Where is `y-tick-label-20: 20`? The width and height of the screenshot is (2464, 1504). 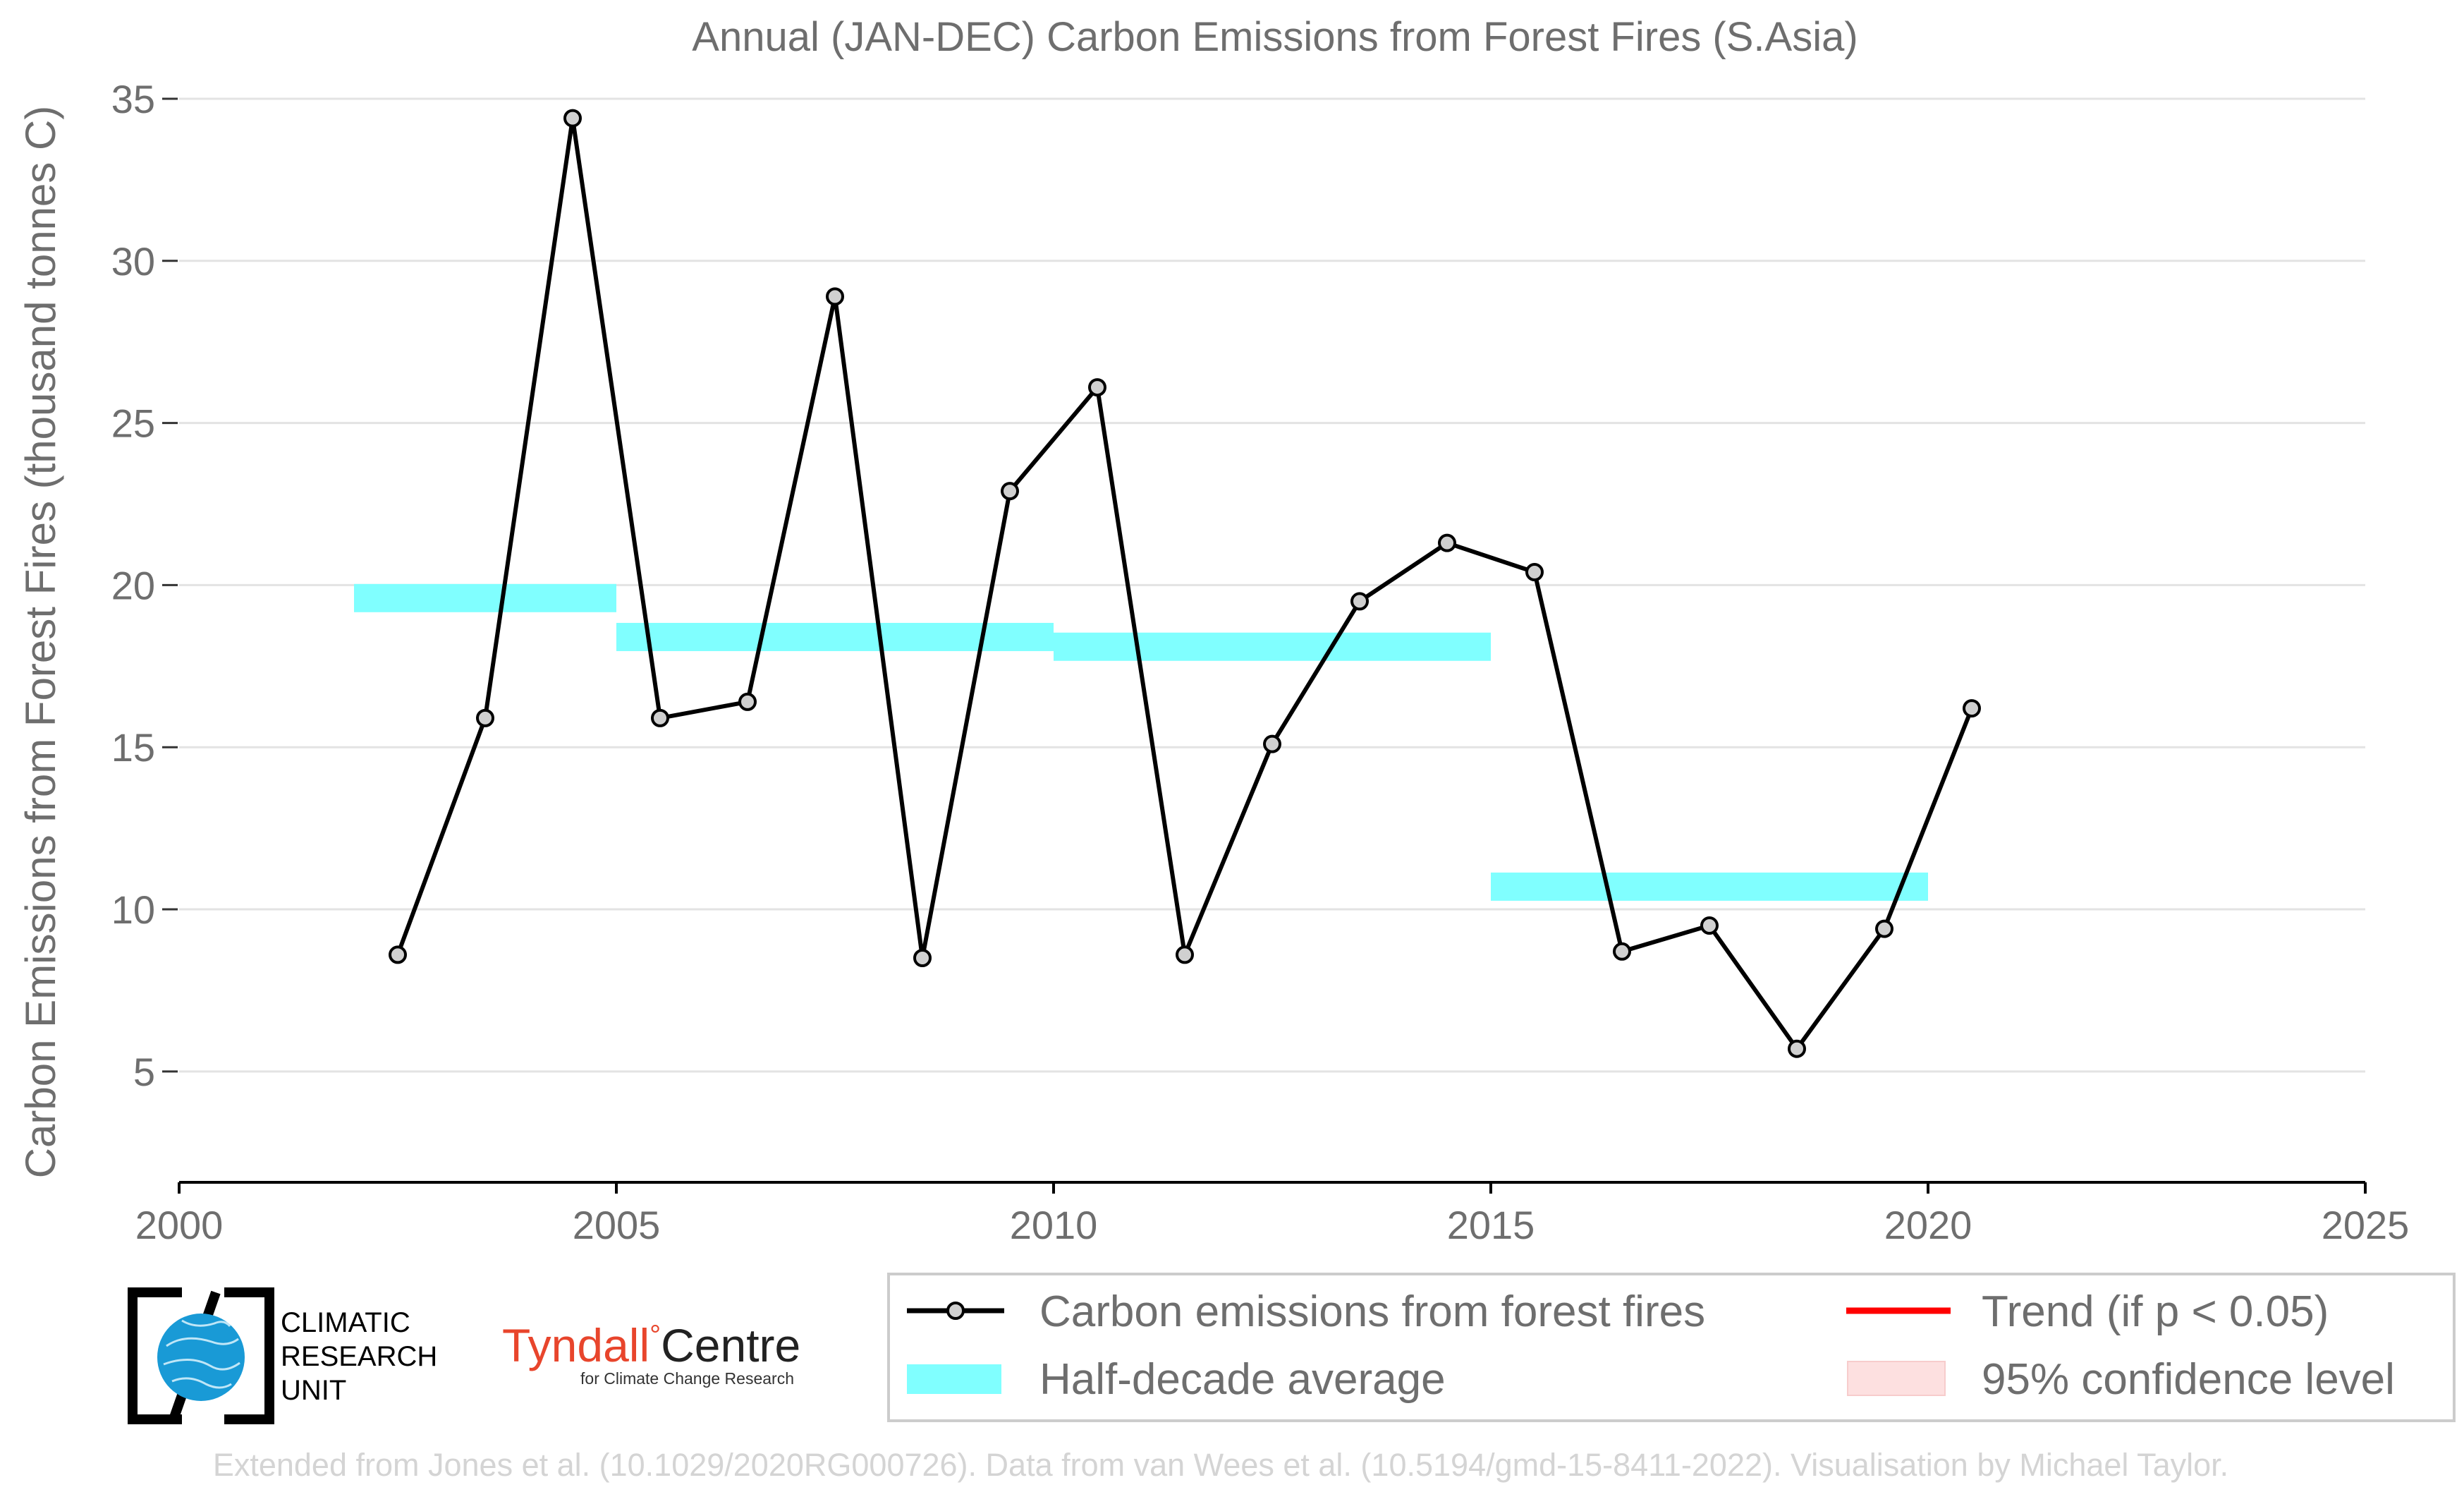
y-tick-label-20: 20 is located at coordinates (133, 585).